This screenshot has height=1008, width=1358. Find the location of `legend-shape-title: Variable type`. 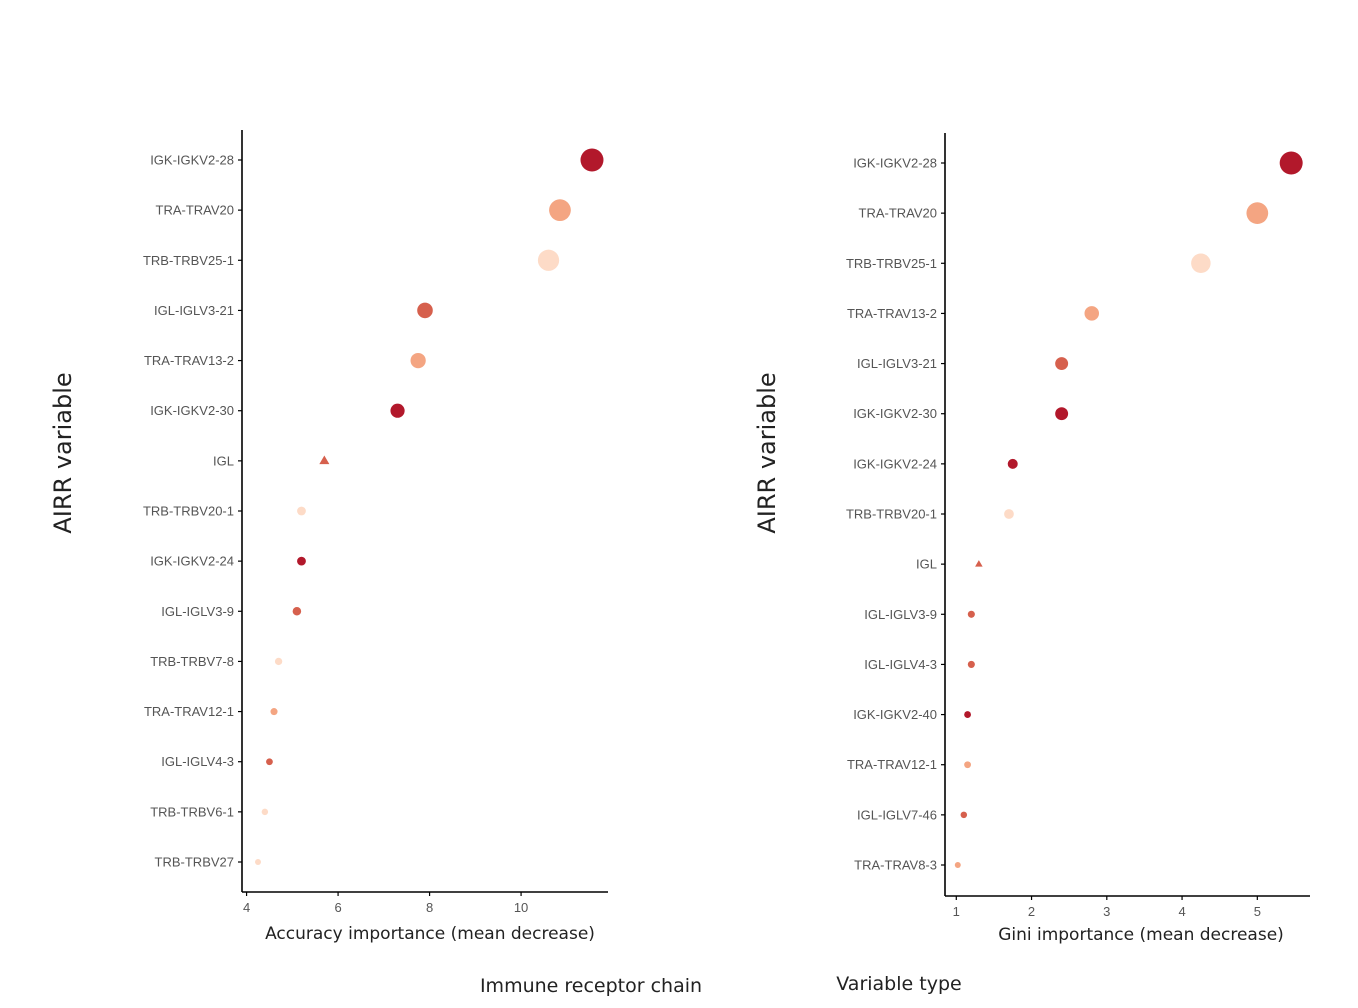

legend-shape-title: Variable type is located at coordinates (898, 984).